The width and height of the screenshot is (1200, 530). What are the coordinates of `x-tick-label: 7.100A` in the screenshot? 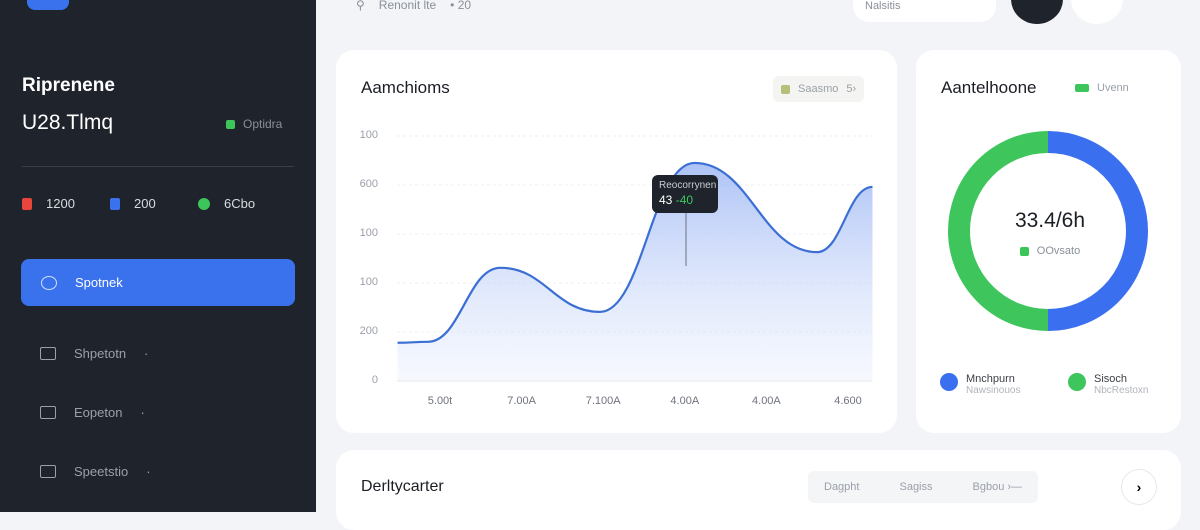 It's located at (603, 401).